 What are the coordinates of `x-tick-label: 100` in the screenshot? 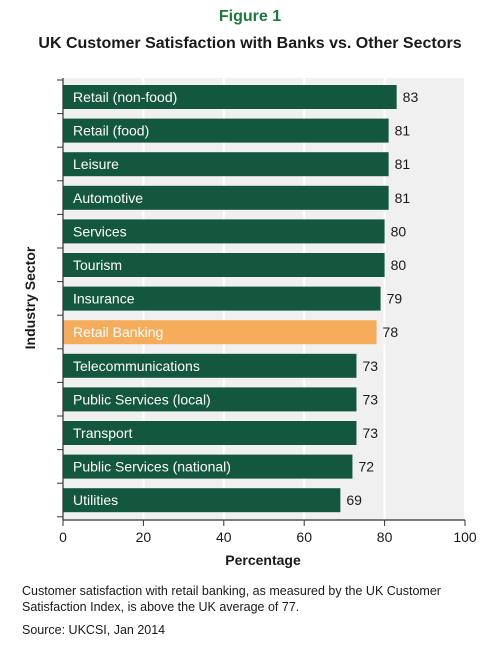 It's located at (465, 537).